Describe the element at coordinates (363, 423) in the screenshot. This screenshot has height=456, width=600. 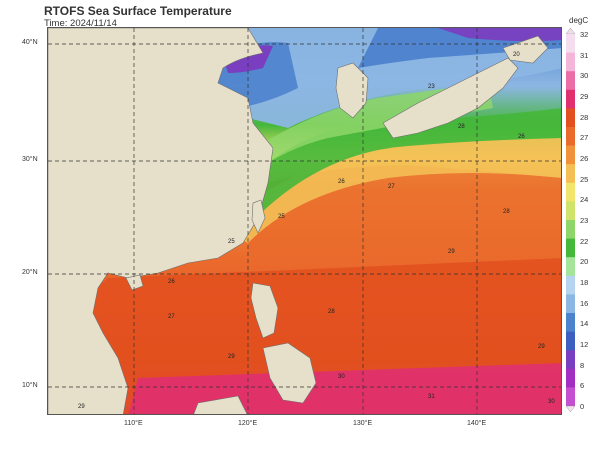
I see `lon-label-130: 130°E` at that location.